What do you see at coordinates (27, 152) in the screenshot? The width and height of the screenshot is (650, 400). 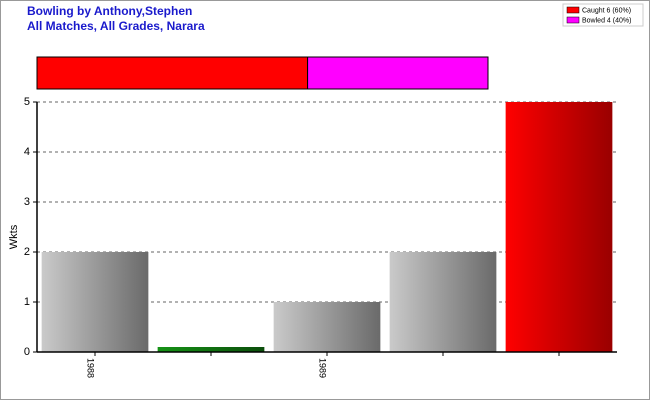 I see `y-tick-label: 4` at bounding box center [27, 152].